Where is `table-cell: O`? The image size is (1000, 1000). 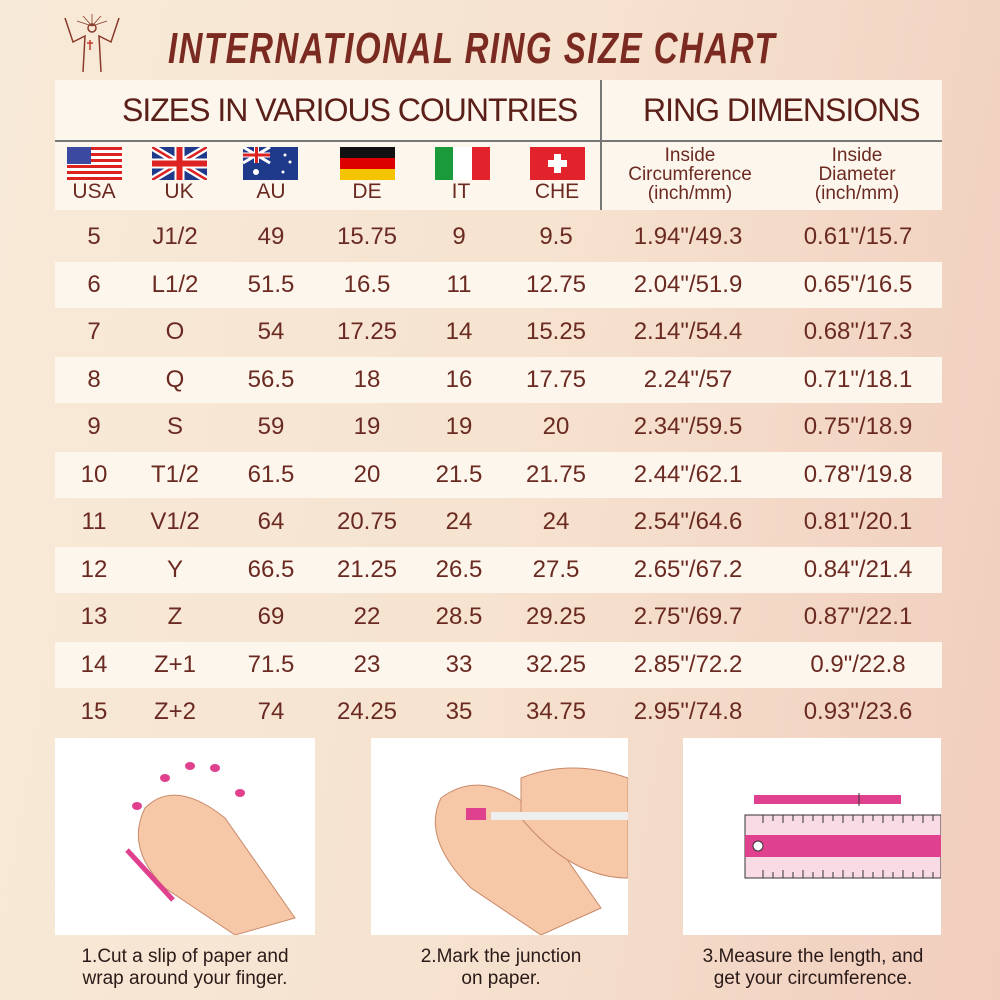
table-cell: O is located at coordinates (175, 331).